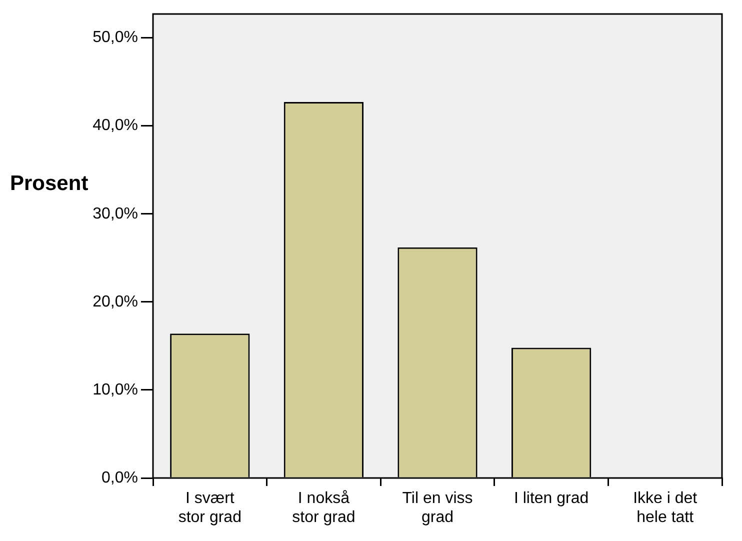 The height and width of the screenshot is (541, 742). Describe the element at coordinates (115, 389) in the screenshot. I see `y-tick-label: 10,0%` at that location.